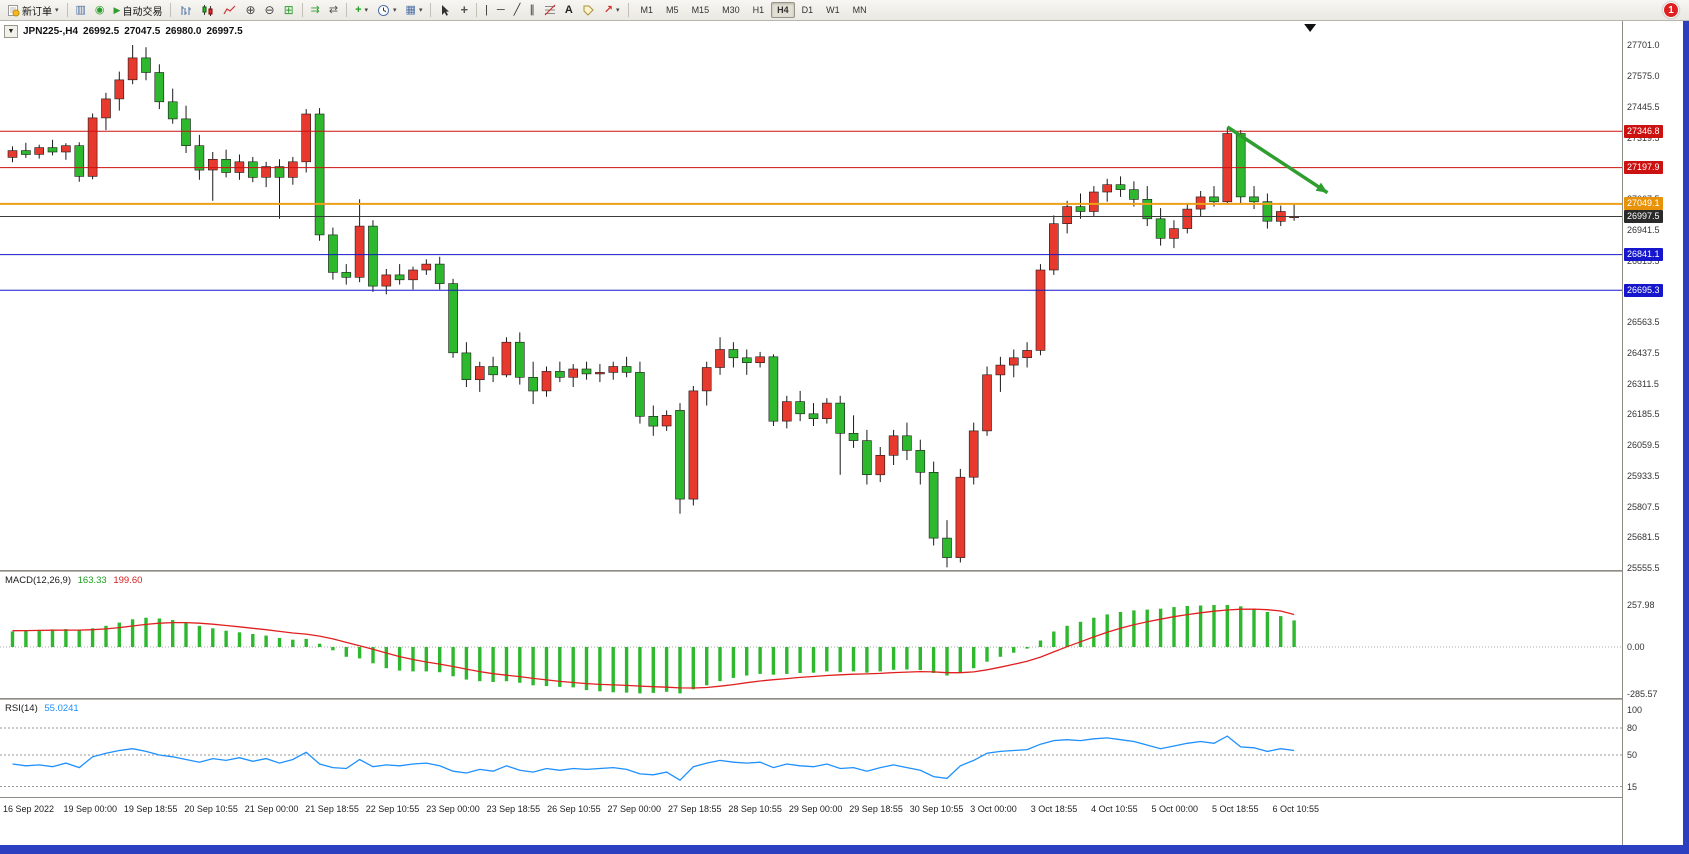  I want to click on candlestick-button, so click(207, 10).